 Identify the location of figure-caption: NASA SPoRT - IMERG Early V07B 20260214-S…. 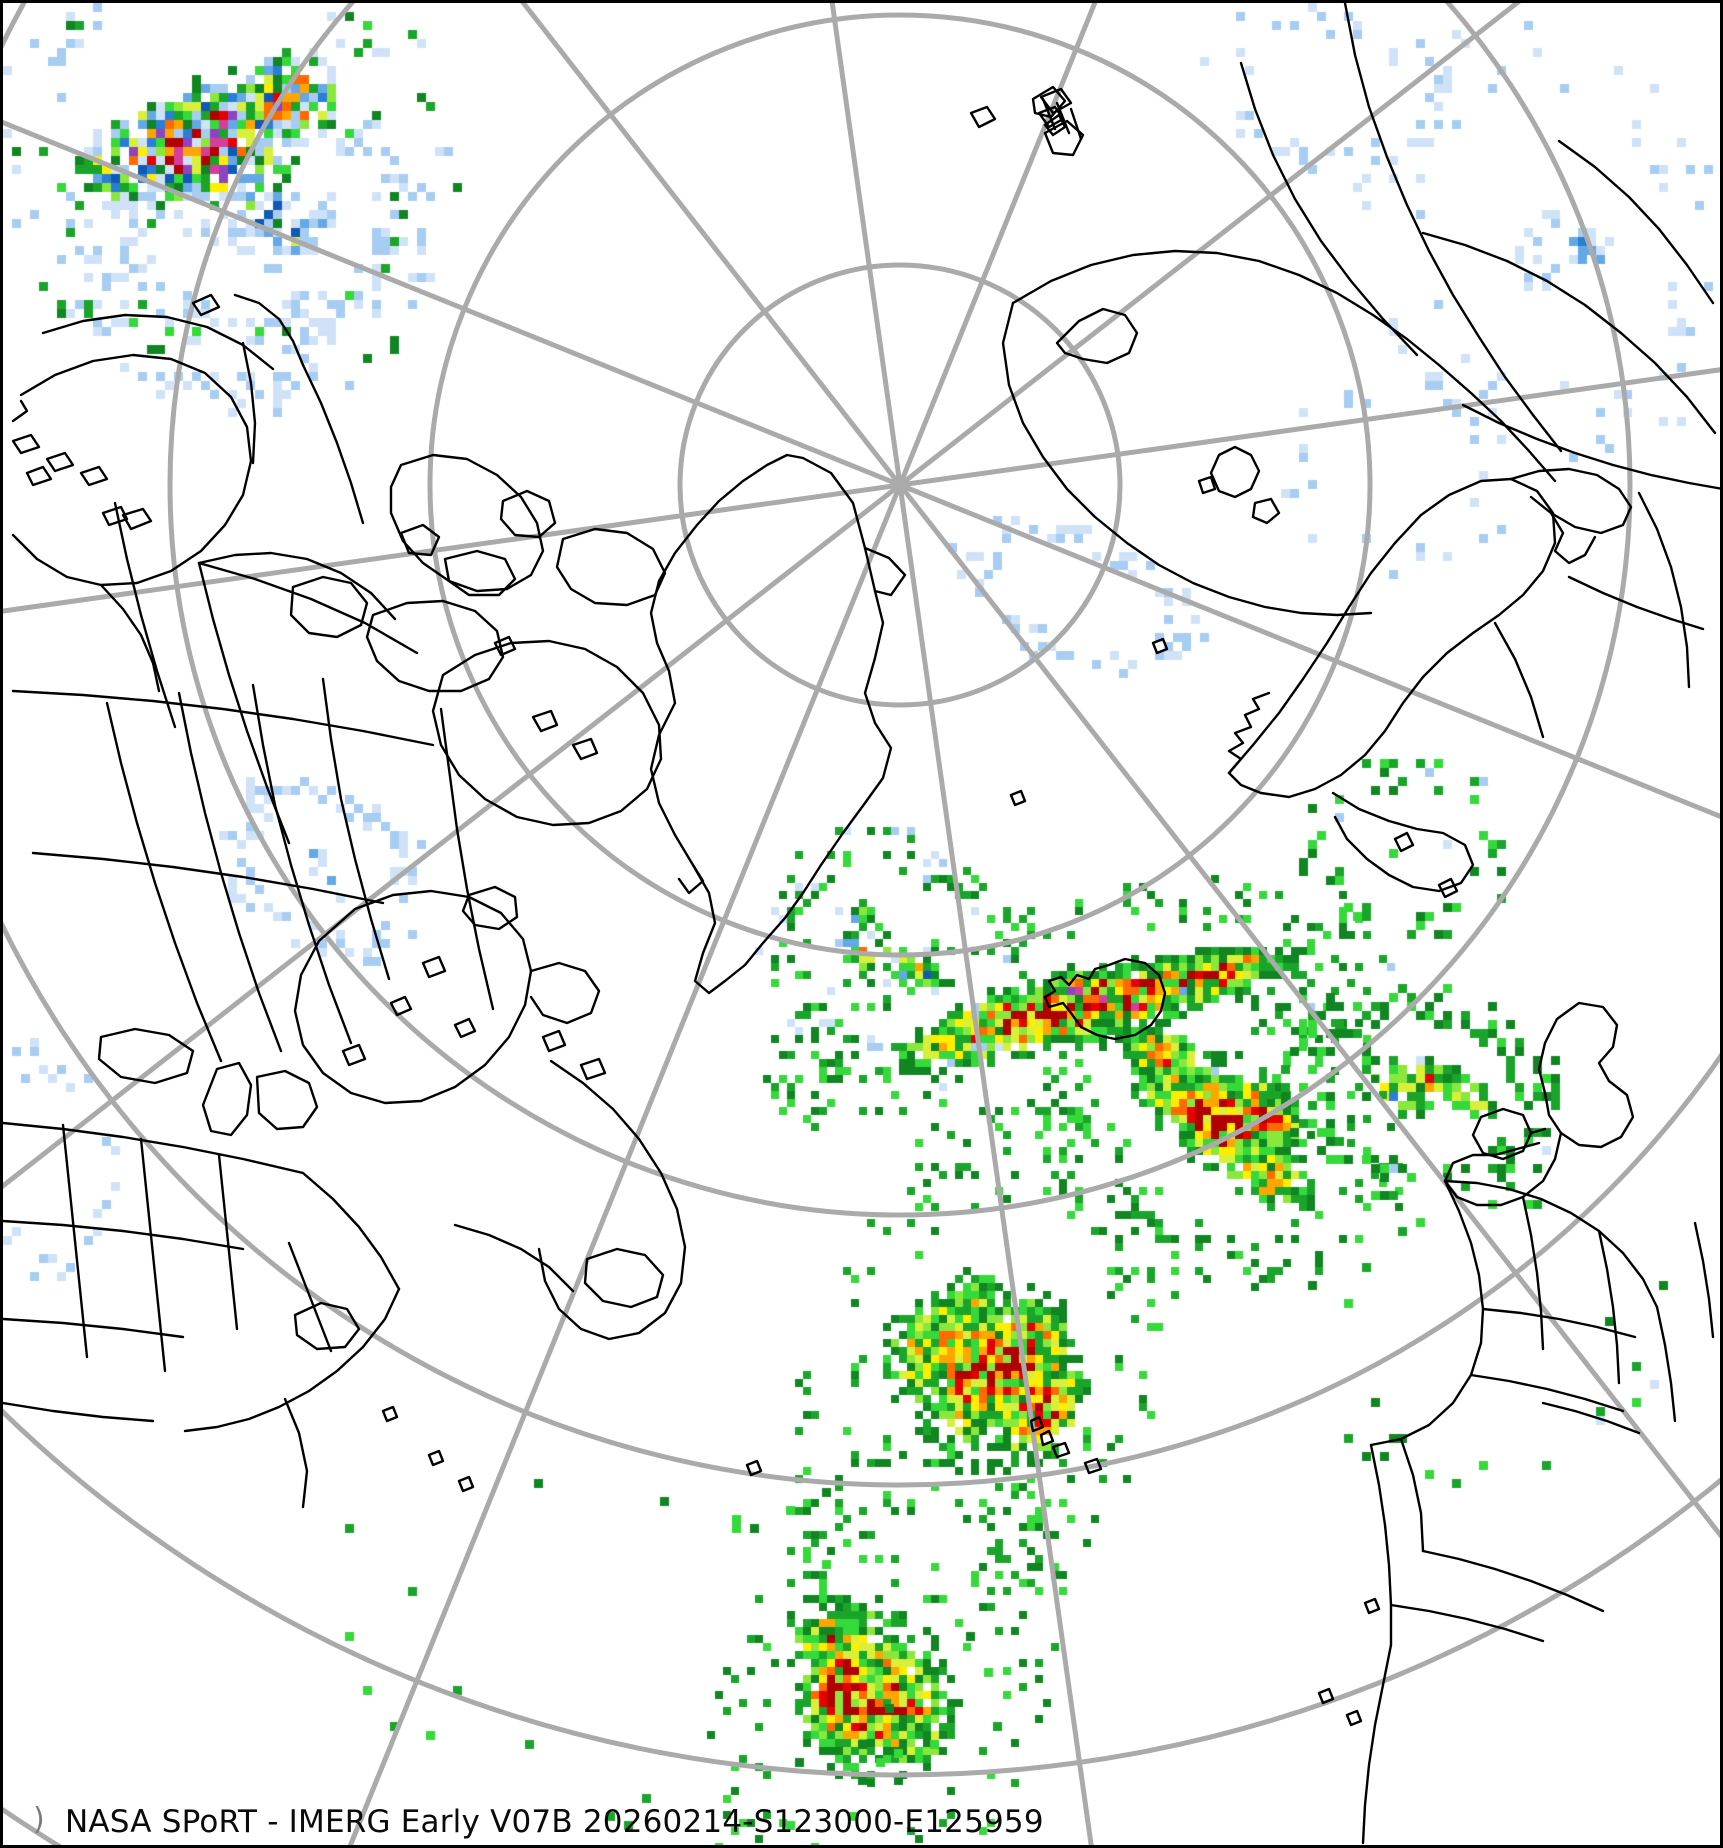
(554, 1822).